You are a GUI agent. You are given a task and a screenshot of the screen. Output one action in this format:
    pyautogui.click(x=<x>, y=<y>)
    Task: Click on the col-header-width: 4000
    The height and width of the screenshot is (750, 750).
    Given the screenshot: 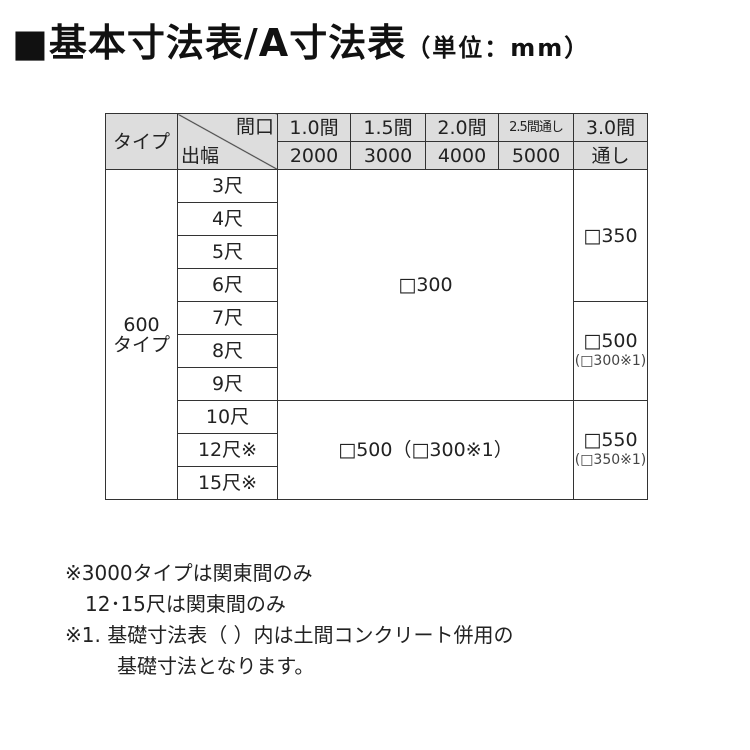 What is the action you would take?
    pyautogui.click(x=462, y=155)
    